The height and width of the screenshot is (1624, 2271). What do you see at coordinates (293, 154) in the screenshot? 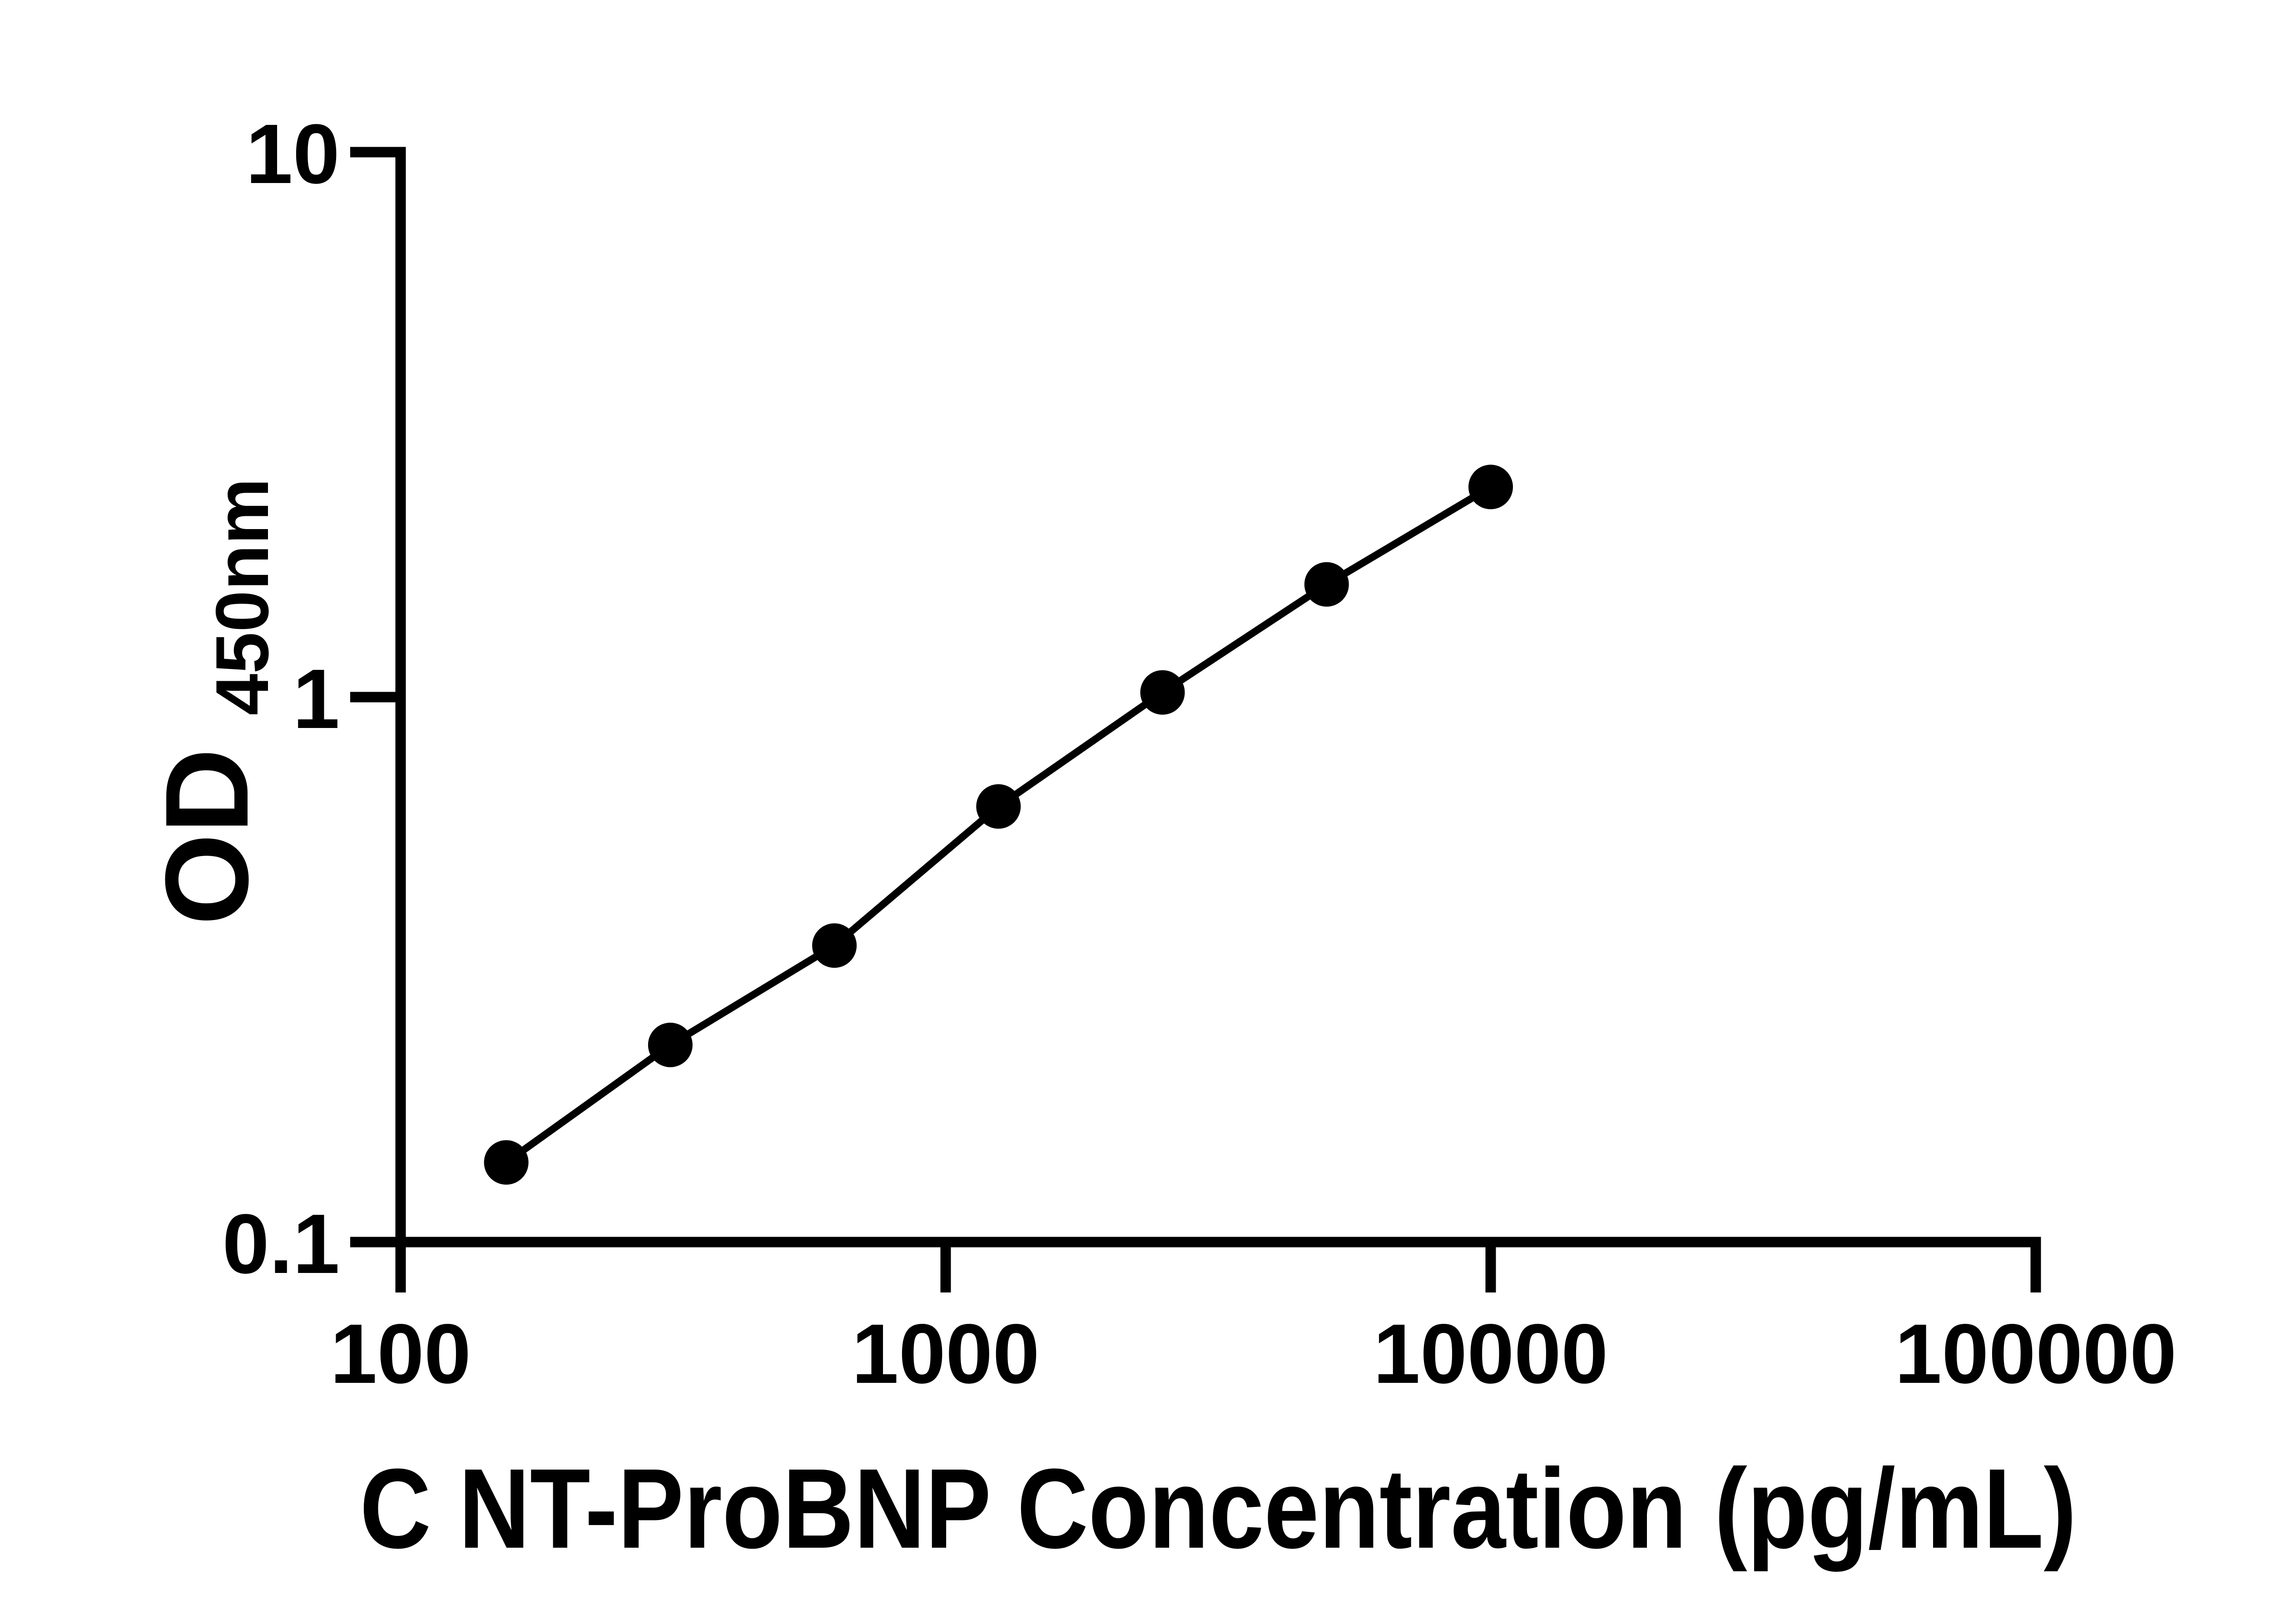
I see `y-tick-label: 10` at bounding box center [293, 154].